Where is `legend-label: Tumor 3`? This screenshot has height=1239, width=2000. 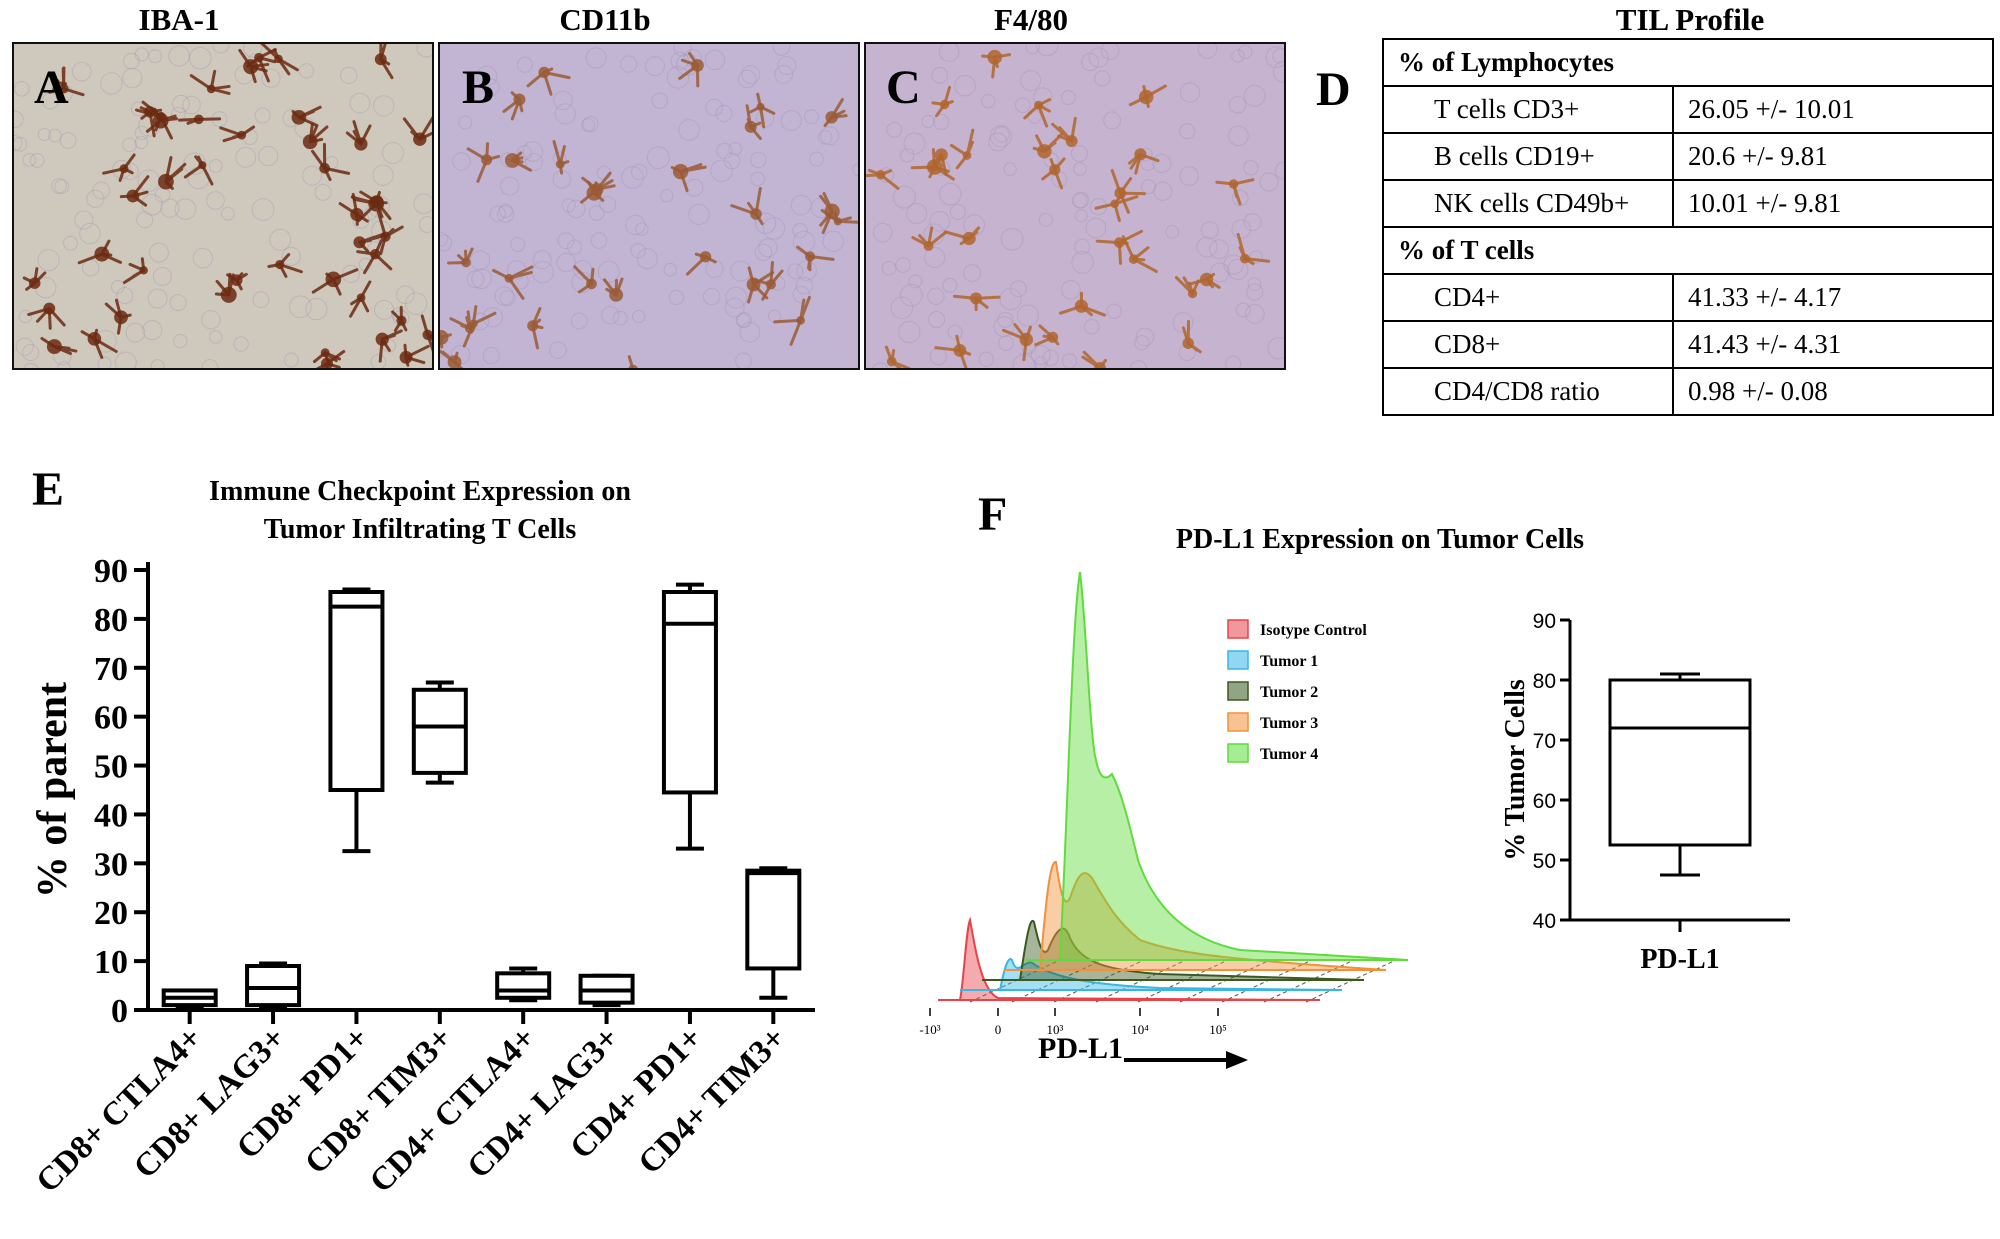 legend-label: Tumor 3 is located at coordinates (1289, 723).